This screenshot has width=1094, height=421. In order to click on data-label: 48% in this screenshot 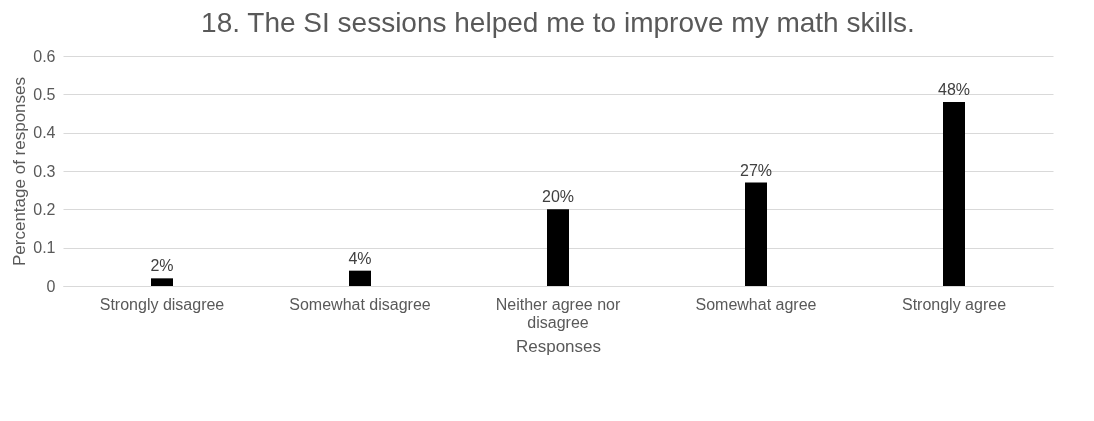, I will do `click(954, 89)`.